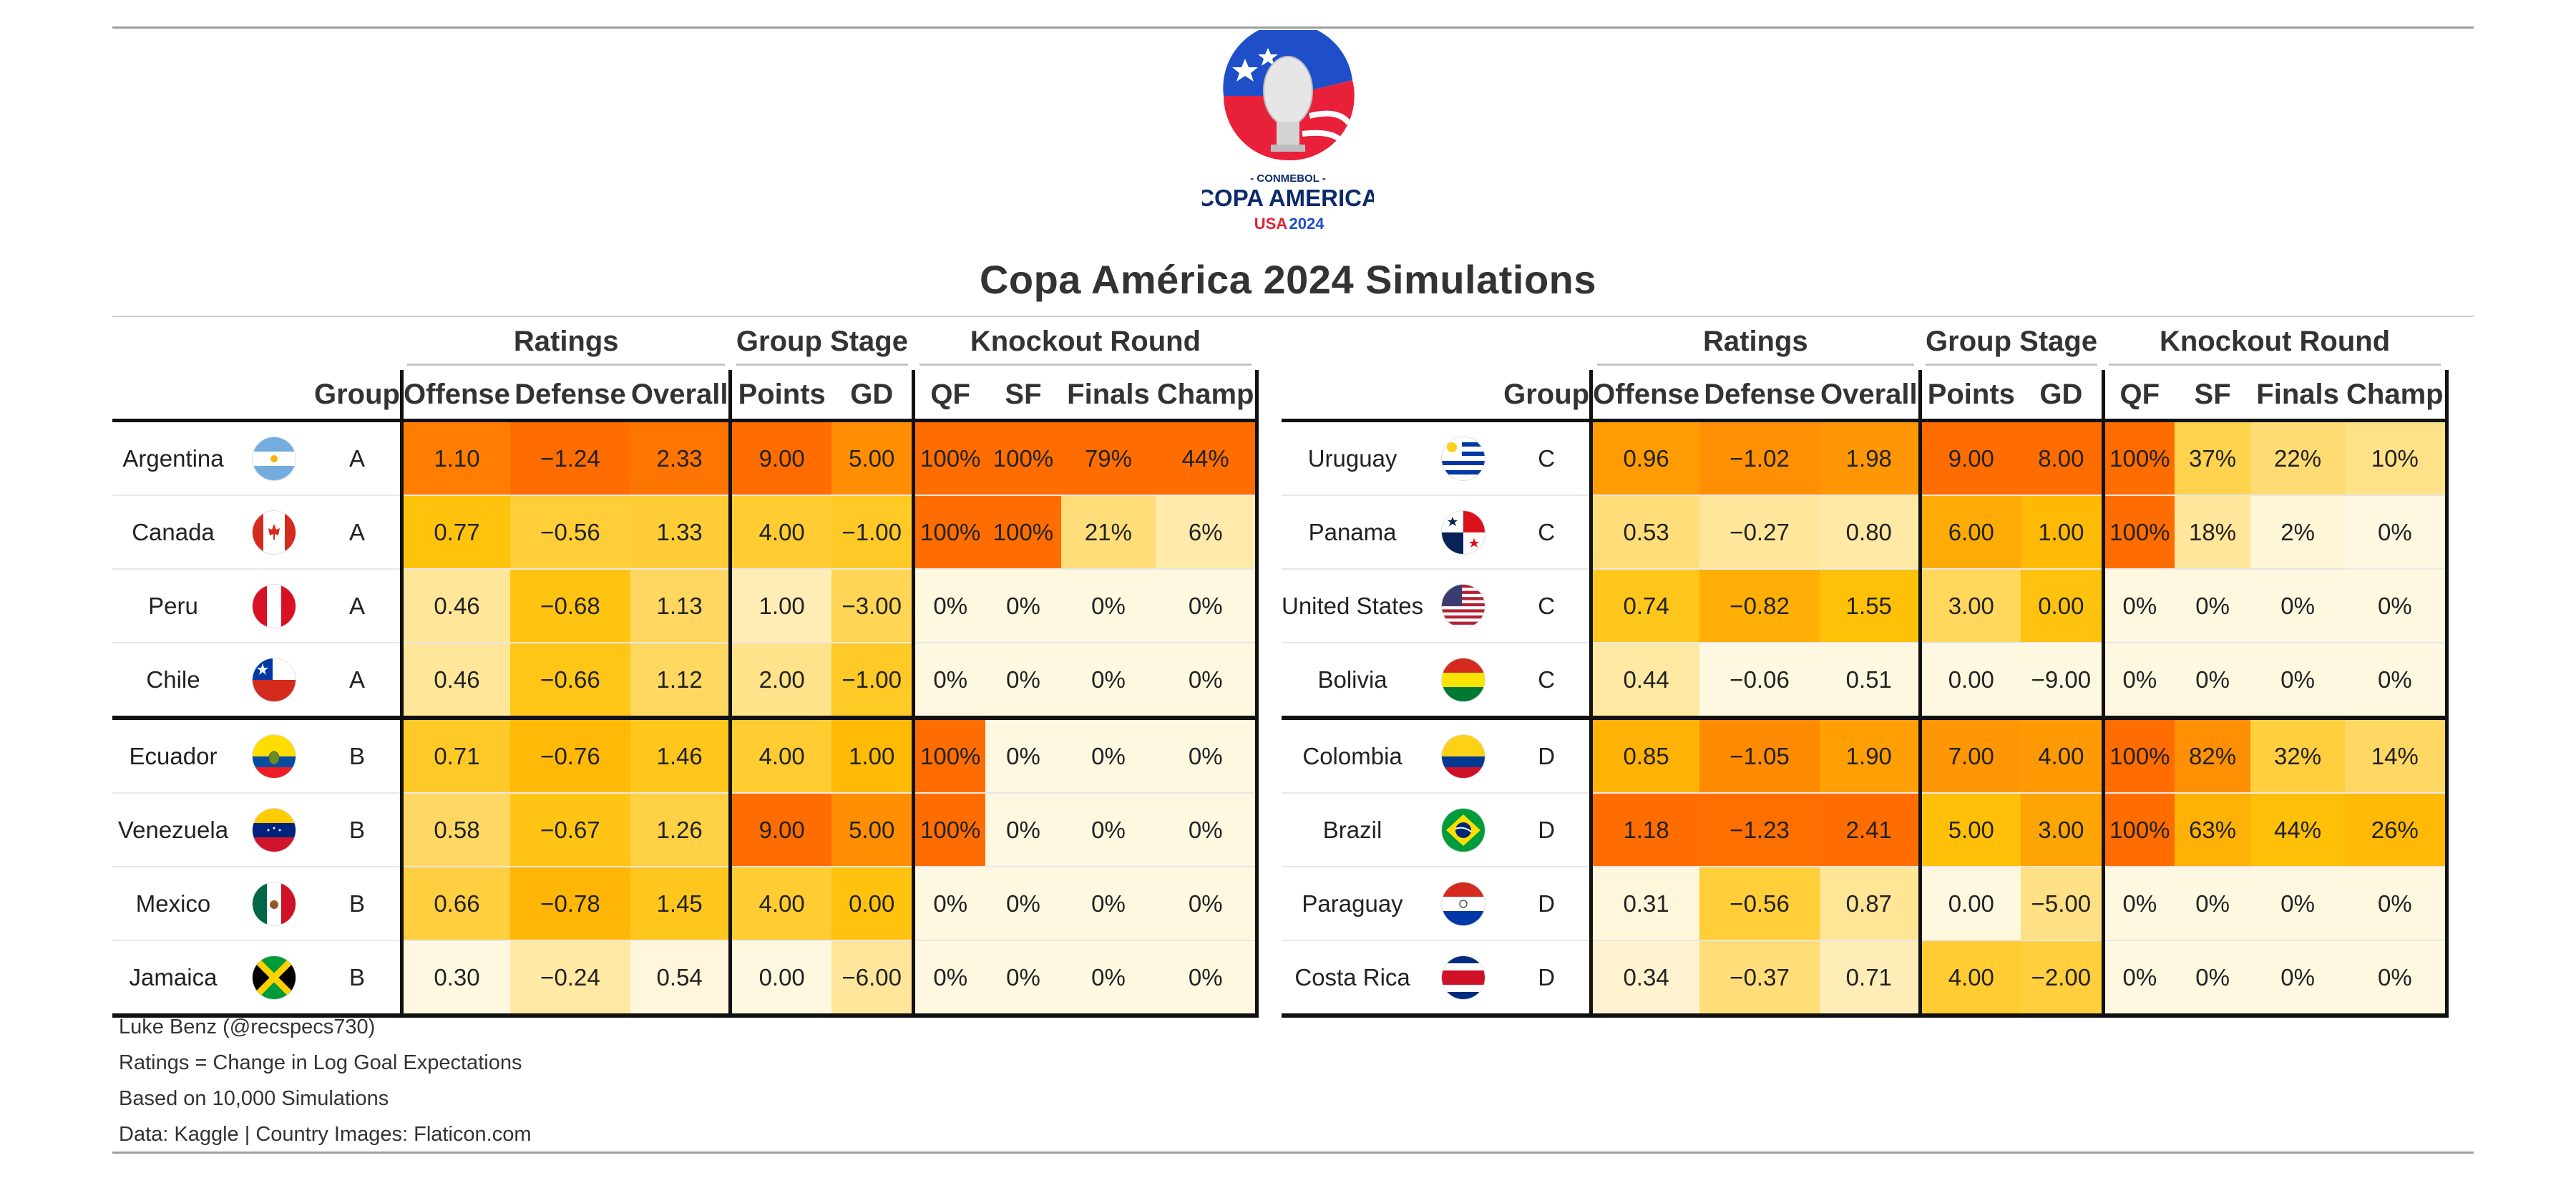 The height and width of the screenshot is (1178, 2576). Describe the element at coordinates (1463, 396) in the screenshot. I see `right-col-header-flag` at that location.